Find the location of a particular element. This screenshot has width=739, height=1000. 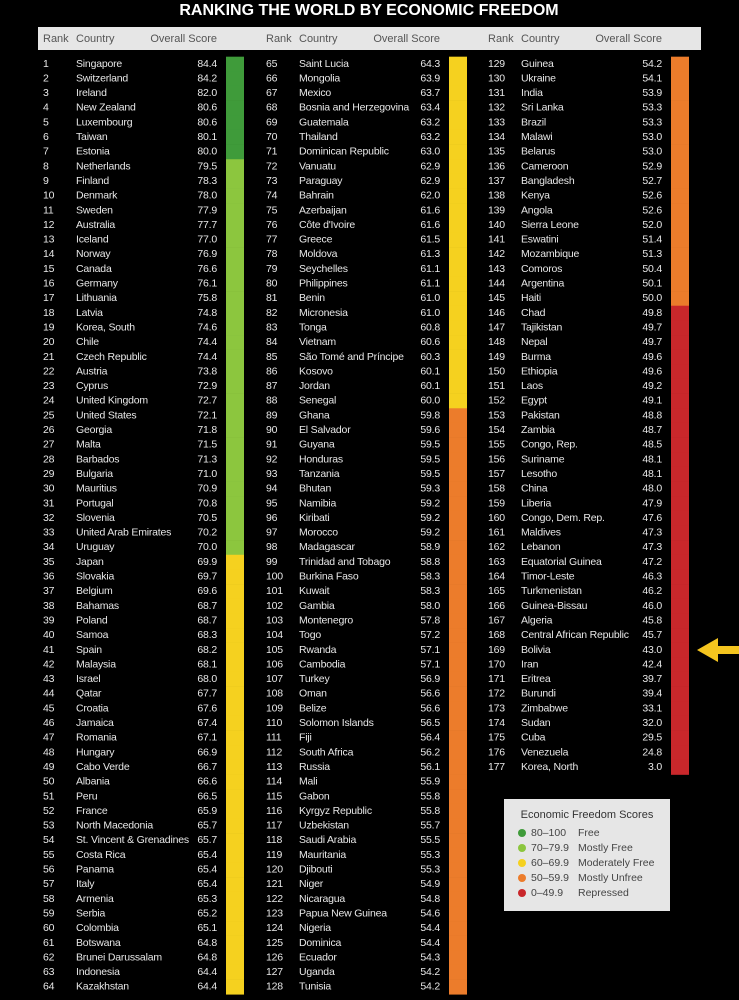

rank: 35 is located at coordinates (49, 562).